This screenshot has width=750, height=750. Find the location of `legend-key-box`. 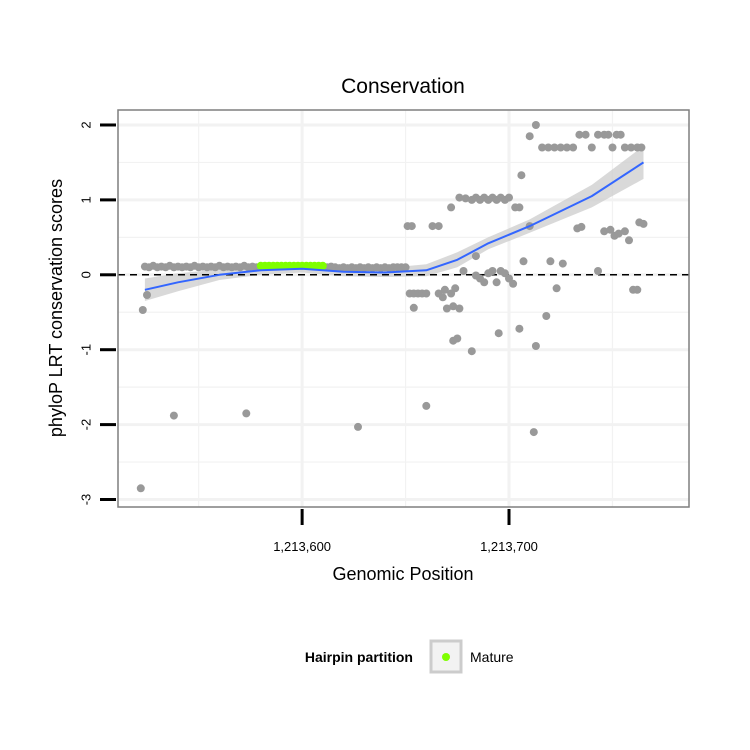

legend-key-box is located at coordinates (446, 656).